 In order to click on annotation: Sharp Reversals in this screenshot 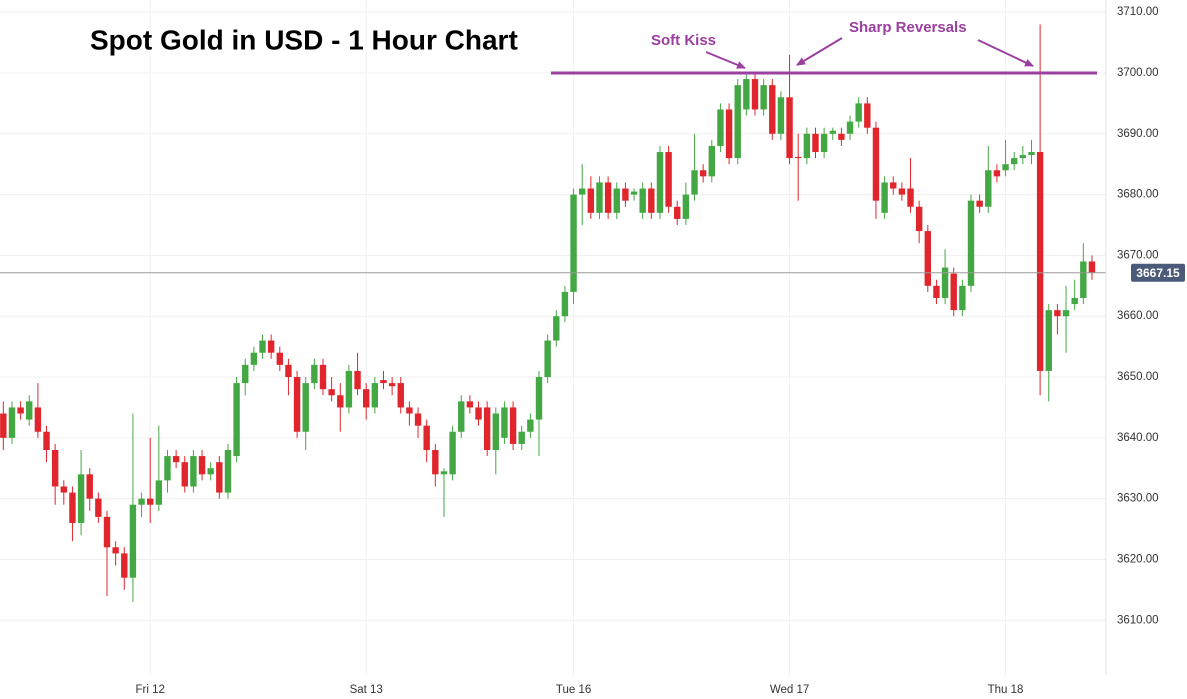, I will do `click(908, 27)`.